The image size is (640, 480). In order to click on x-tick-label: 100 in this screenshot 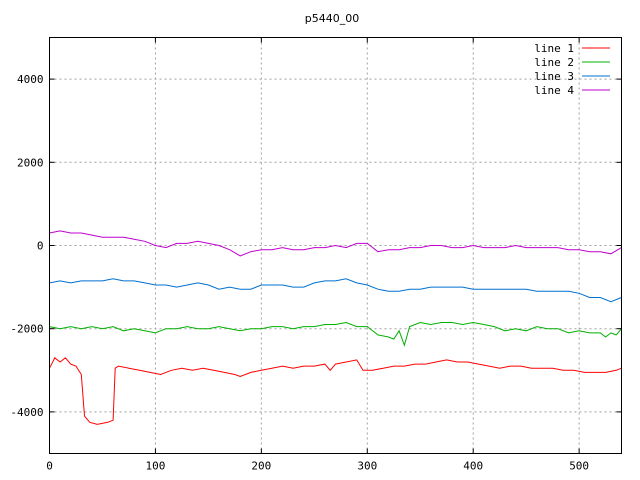, I will do `click(155, 466)`.